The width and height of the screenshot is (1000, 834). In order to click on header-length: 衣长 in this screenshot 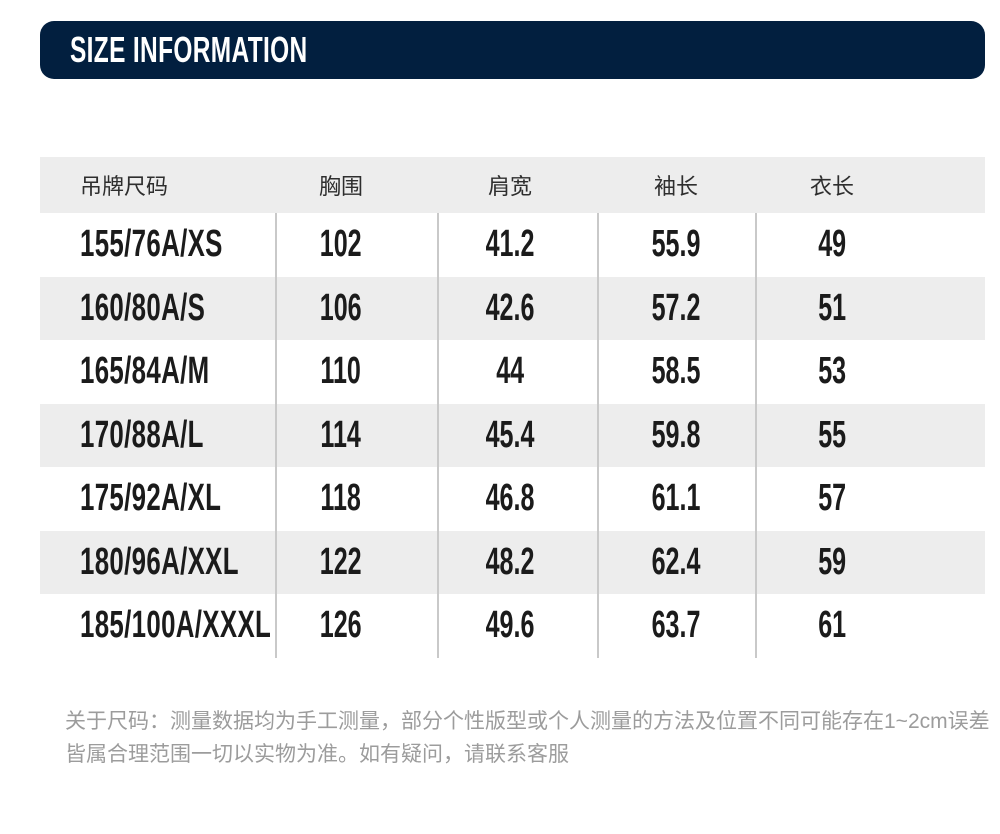, I will do `click(831, 186)`.